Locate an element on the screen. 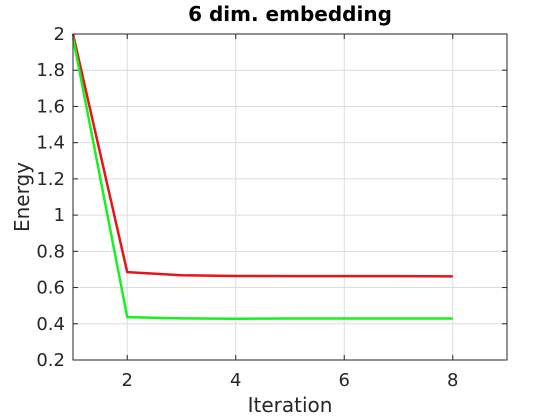 The height and width of the screenshot is (420, 560). x-tick-labels: 2 4 6 8 is located at coordinates (290, 380).